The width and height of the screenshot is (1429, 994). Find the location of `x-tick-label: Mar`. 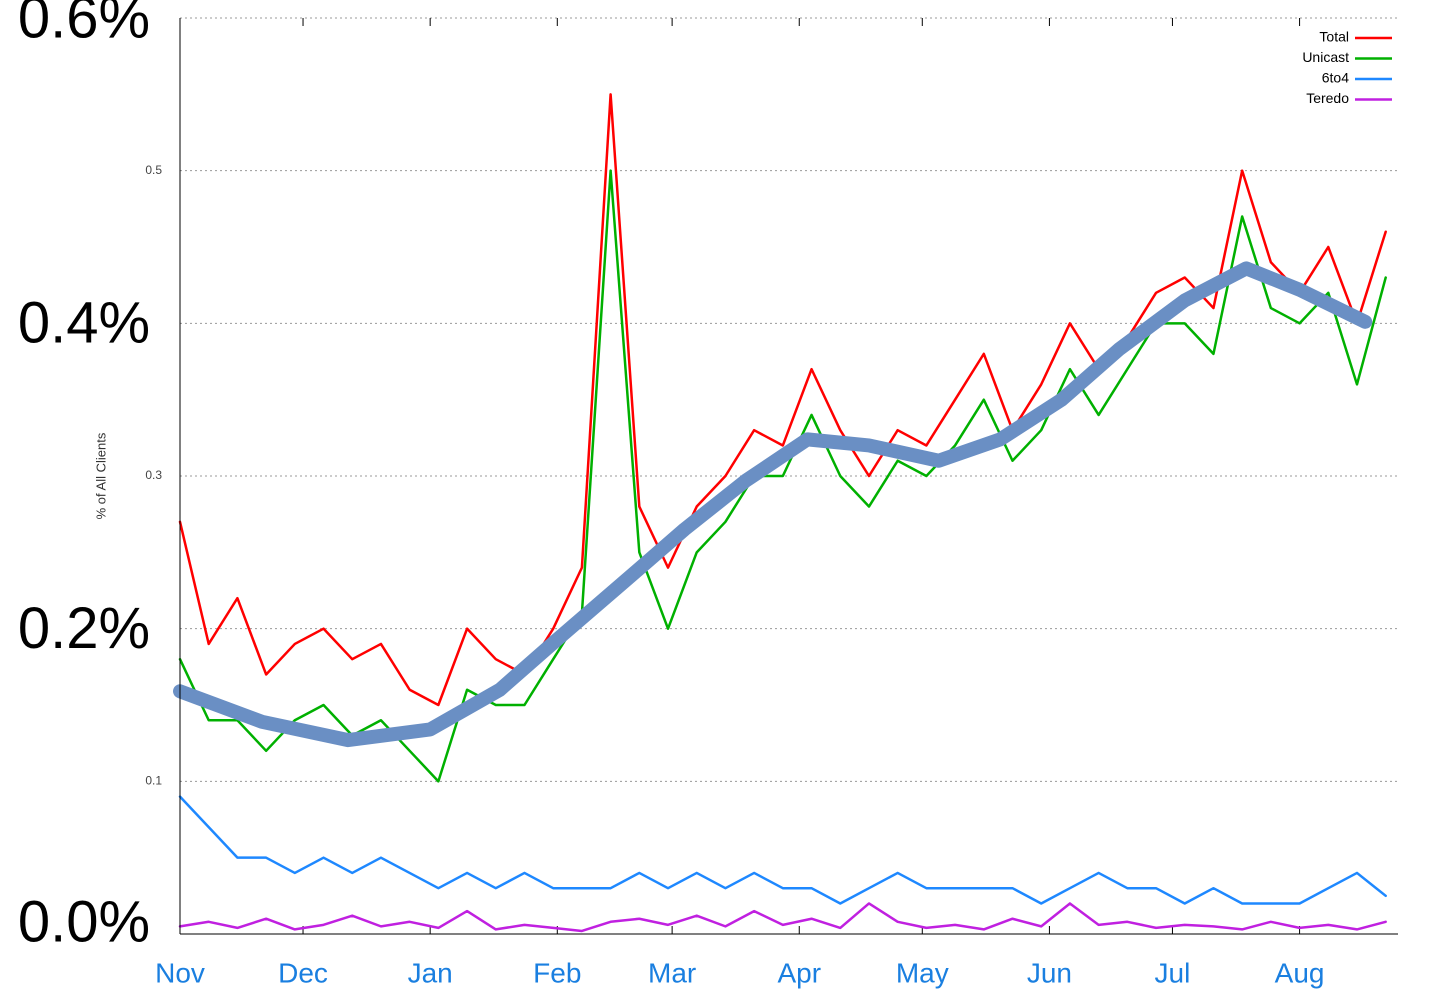

x-tick-label: Mar is located at coordinates (672, 972).